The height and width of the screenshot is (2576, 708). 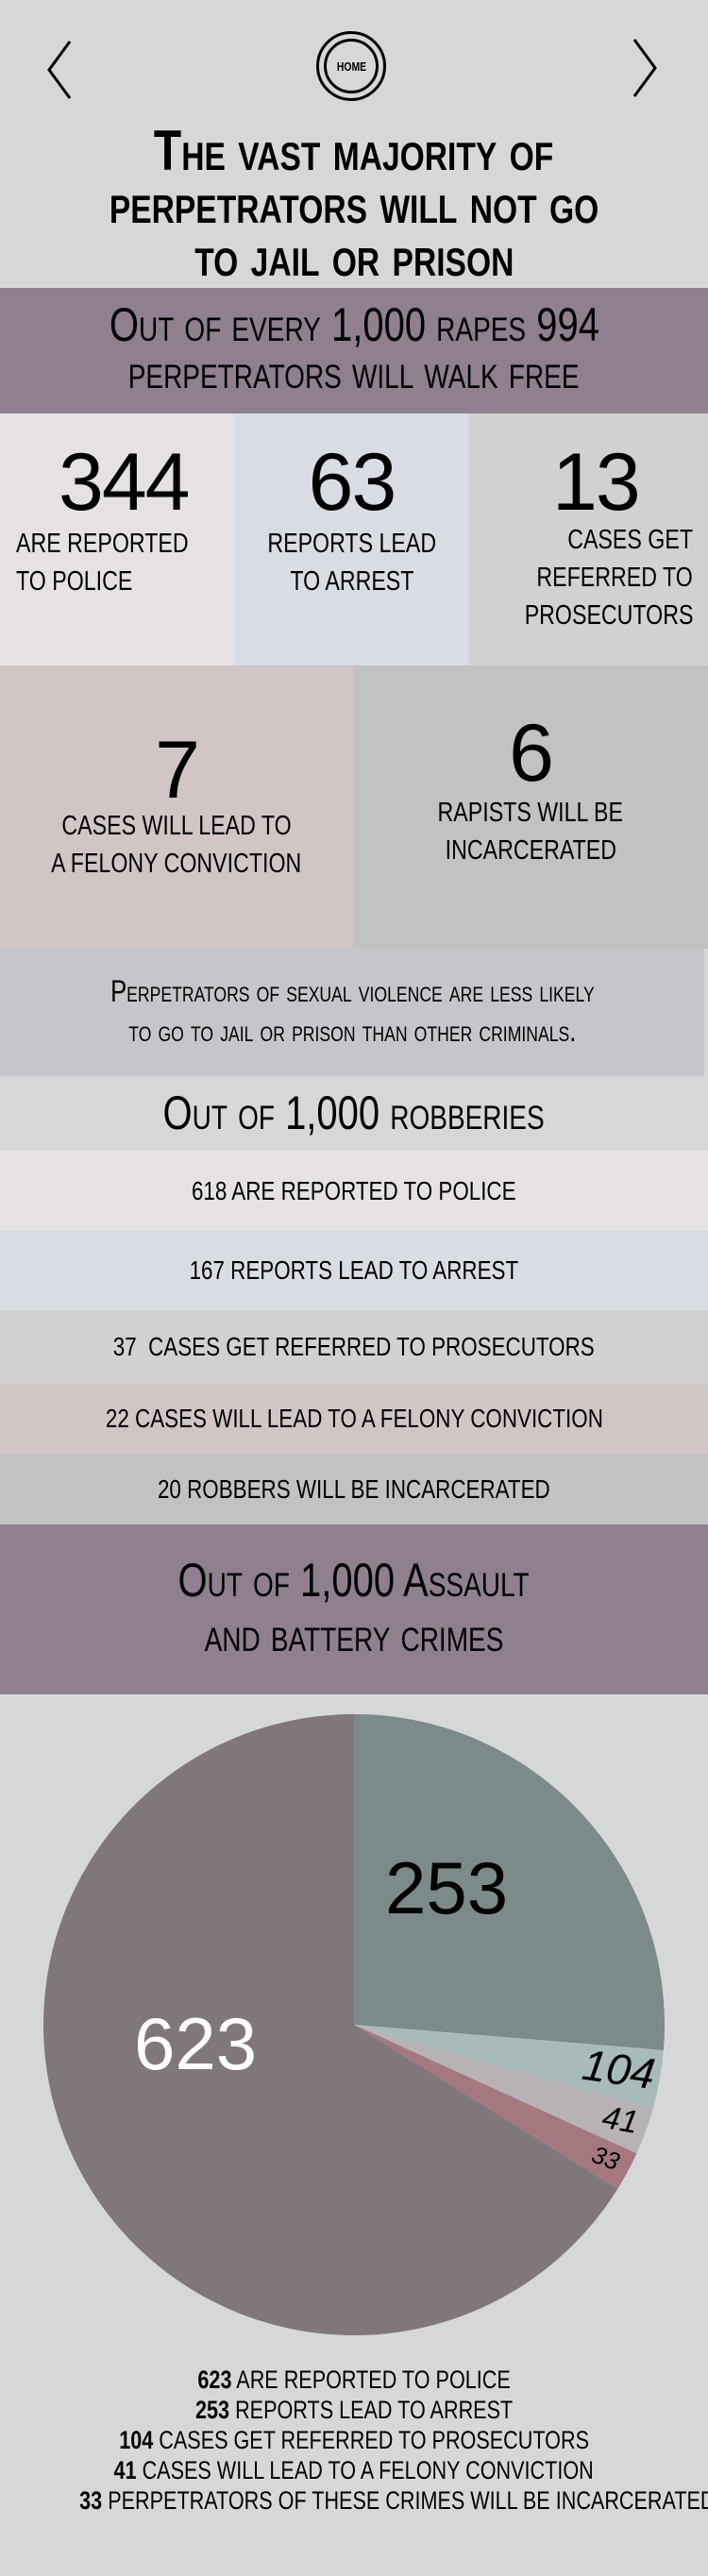 What do you see at coordinates (136, 2440) in the screenshot?
I see `legend-value: 104` at bounding box center [136, 2440].